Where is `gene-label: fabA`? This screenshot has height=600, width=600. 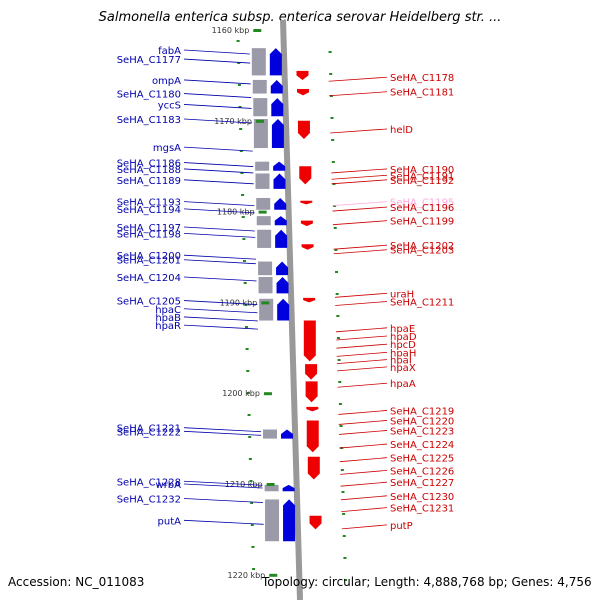 gene-label: fabA is located at coordinates (169, 51).